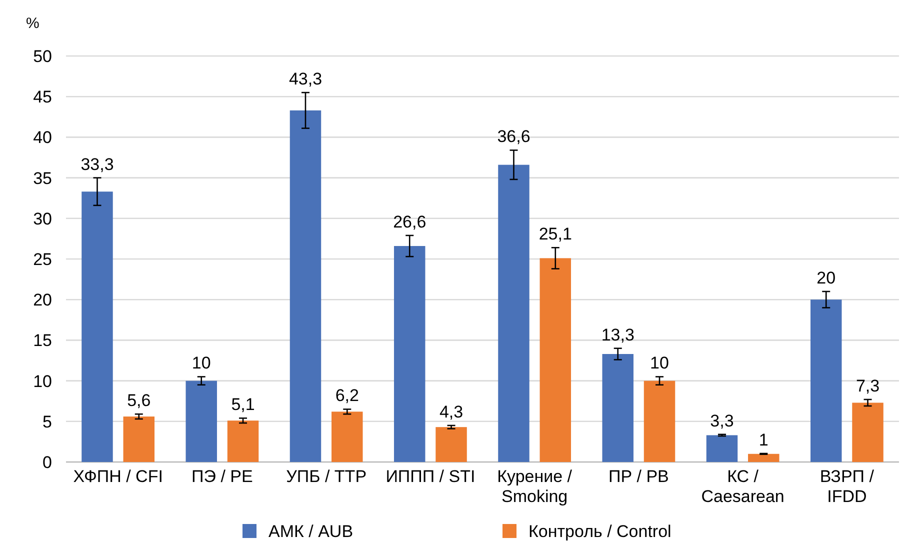 The image size is (903, 549). What do you see at coordinates (868, 386) in the screenshot?
I see `data-label: 7,3` at bounding box center [868, 386].